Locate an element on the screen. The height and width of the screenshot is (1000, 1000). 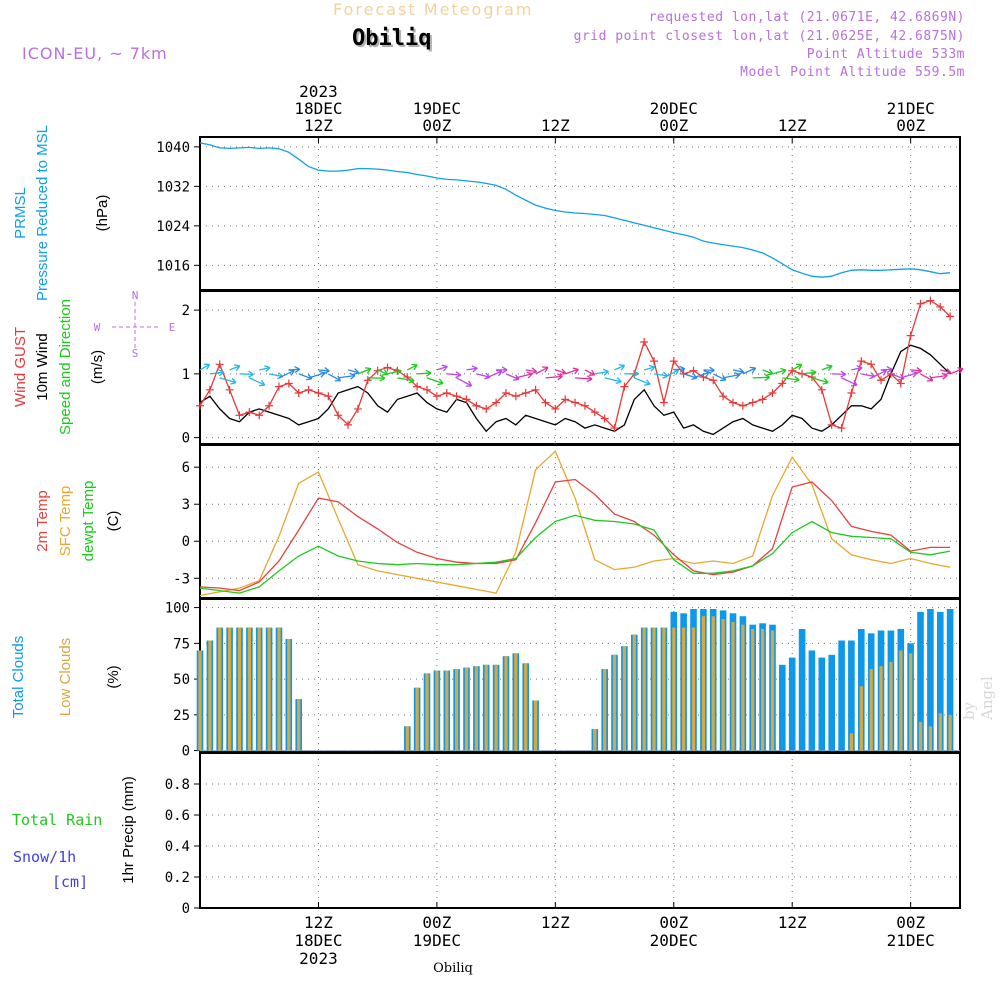
panel-3: -3 0 3 6 is located at coordinates (567, 521).